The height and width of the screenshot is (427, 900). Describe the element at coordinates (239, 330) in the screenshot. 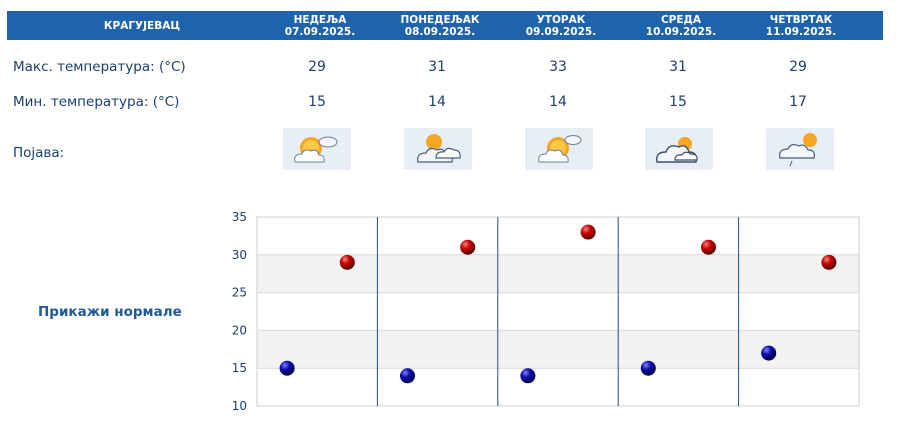

I see `y-tick-label: 20` at that location.